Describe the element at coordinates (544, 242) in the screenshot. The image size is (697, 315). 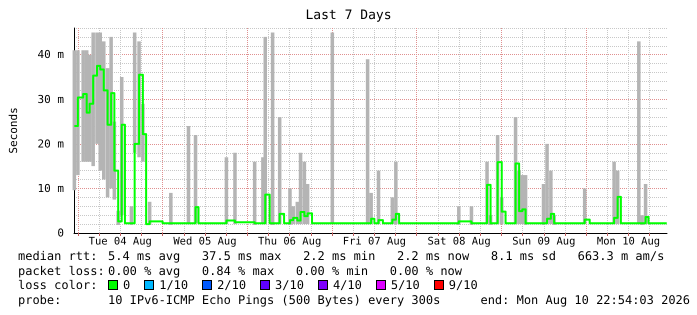
I see `x-tick-label: Sun 09 Aug` at that location.